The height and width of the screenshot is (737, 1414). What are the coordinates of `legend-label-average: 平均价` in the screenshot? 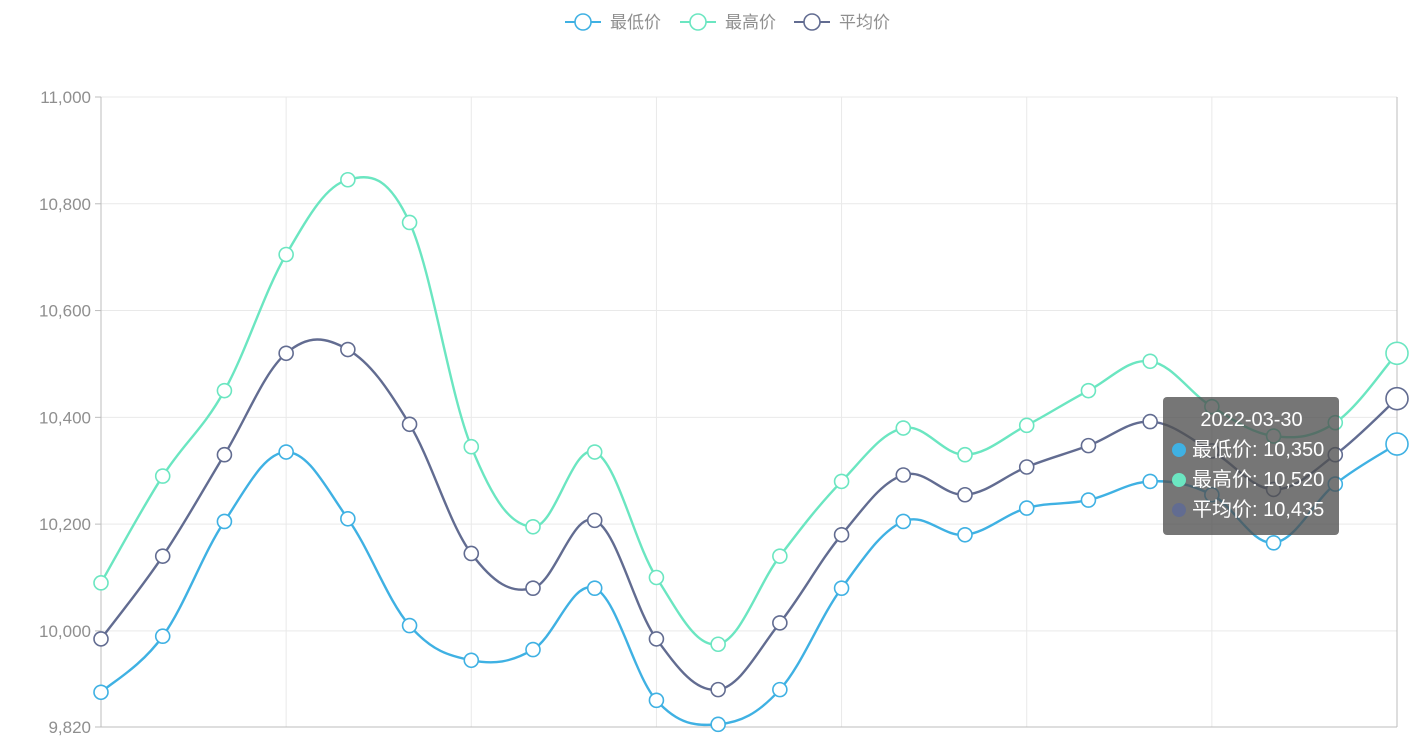 It's located at (864, 22).